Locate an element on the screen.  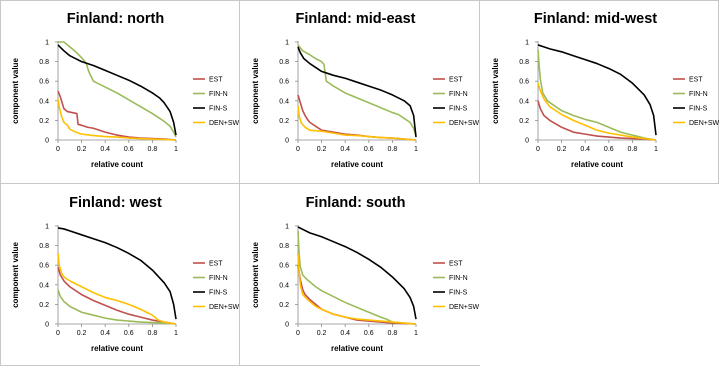
chart-title: Finland: west is located at coordinates (115, 203).